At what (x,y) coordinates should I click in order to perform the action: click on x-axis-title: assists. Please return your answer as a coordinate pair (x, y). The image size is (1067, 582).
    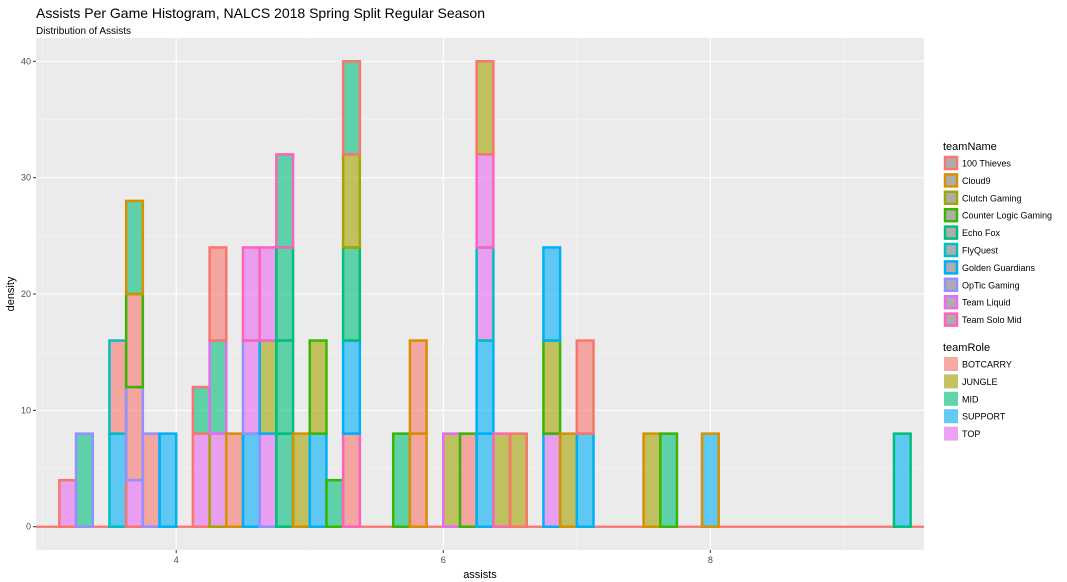
    Looking at the image, I should click on (480, 575).